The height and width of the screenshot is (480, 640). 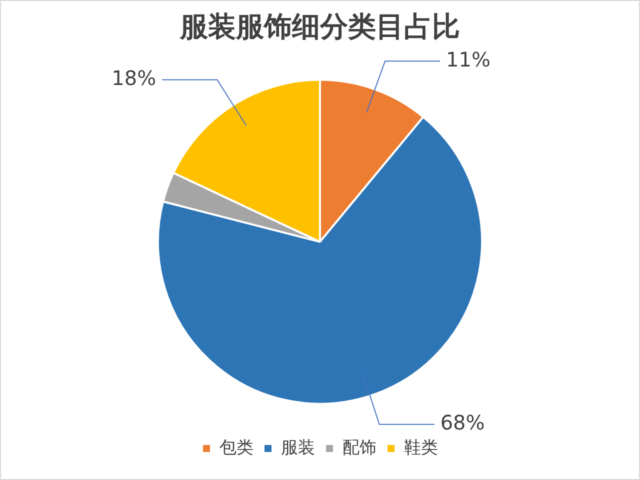 I want to click on legend-label: 配饰, so click(x=359, y=448).